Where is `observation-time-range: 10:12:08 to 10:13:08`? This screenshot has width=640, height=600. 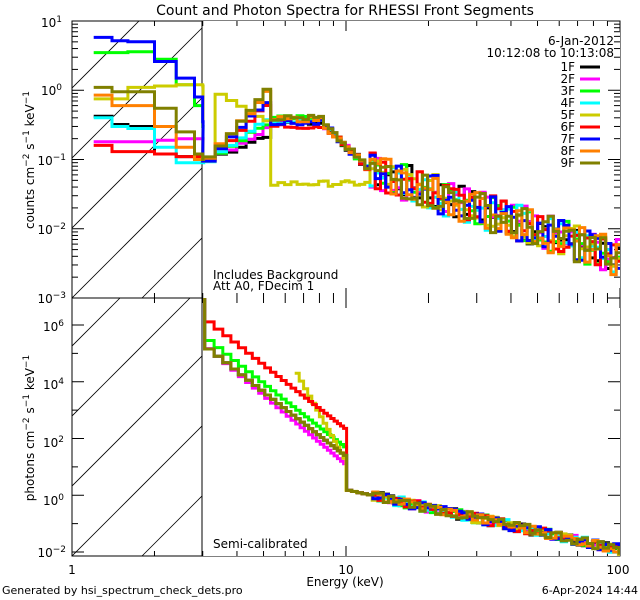 observation-time-range: 10:12:08 to 10:13:08 is located at coordinates (550, 53).